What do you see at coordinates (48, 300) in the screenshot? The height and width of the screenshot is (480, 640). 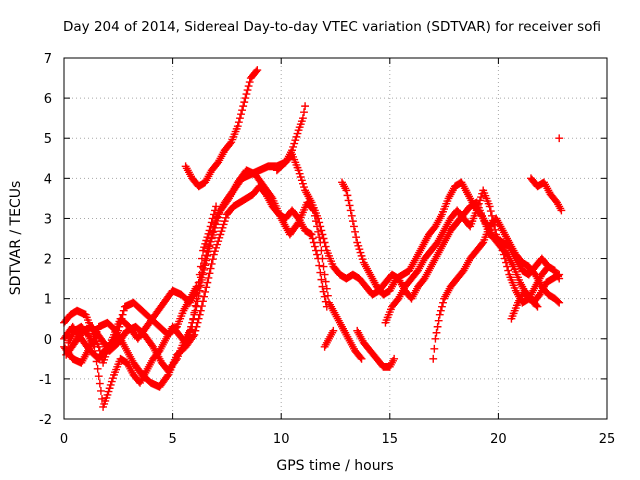 I see `y-tick-label: 1` at bounding box center [48, 300].